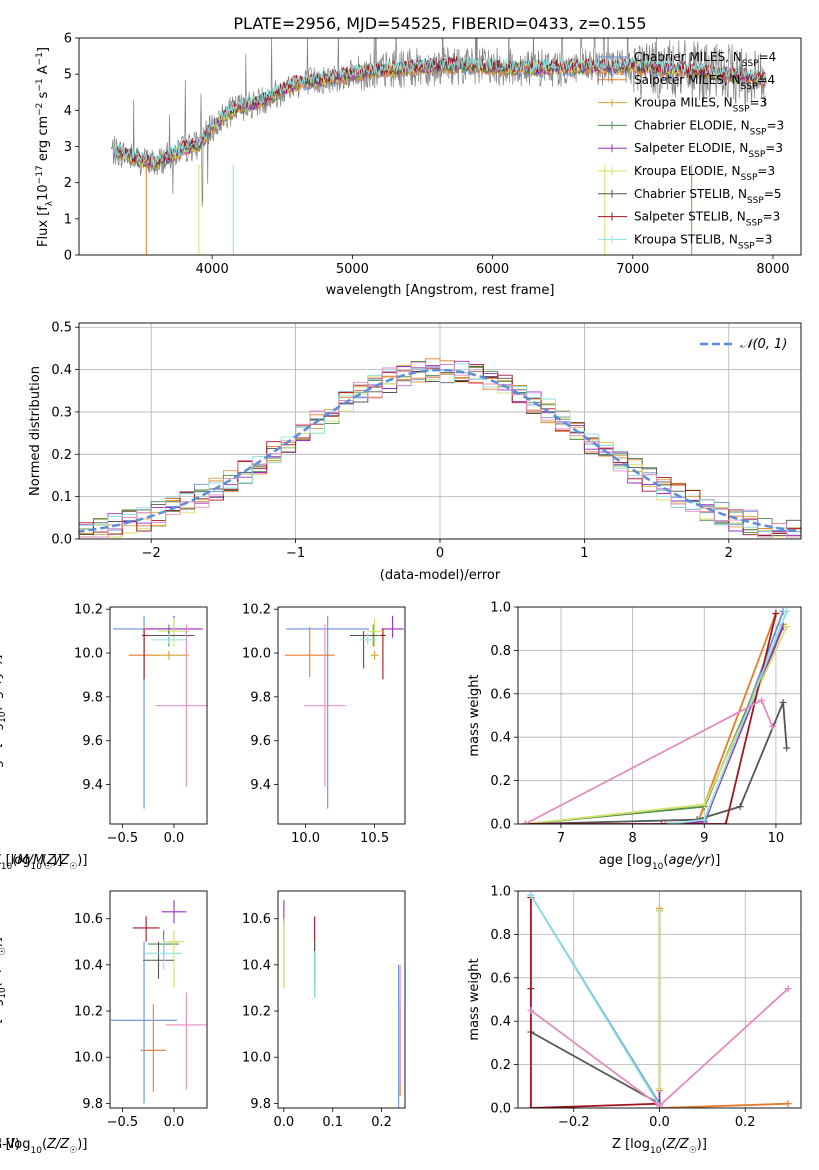 The image size is (819, 1170). I want to click on legend-label-kroupa_elodie: Kroupa ELODIE, NSSP=3, so click(704, 173).